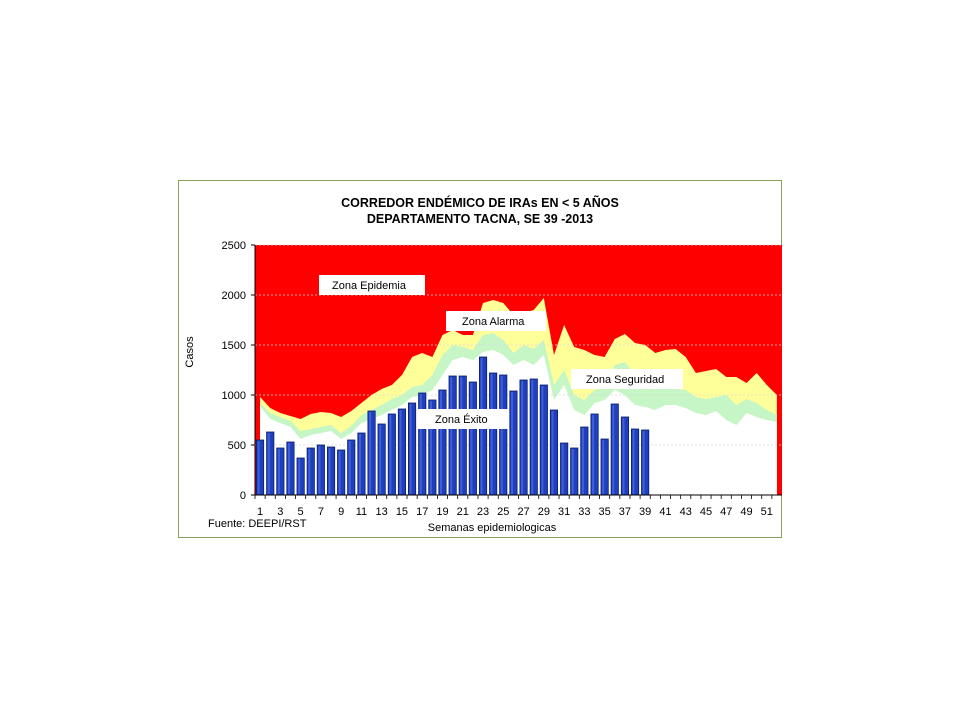 The height and width of the screenshot is (720, 960). I want to click on zone-label-epidemia-box, so click(372, 285).